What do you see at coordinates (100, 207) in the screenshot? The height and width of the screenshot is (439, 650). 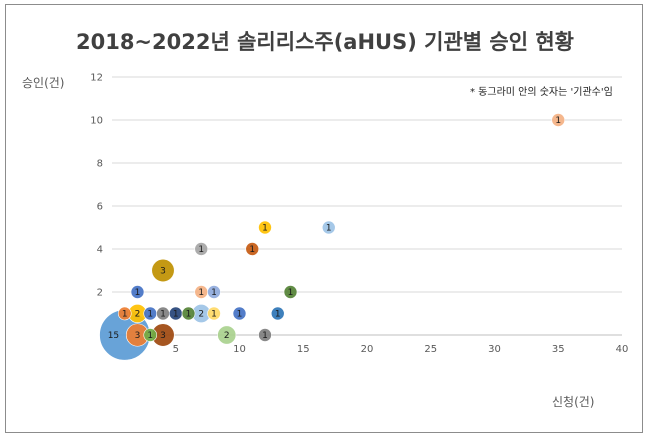 I see `y-tick-label: 6` at bounding box center [100, 207].